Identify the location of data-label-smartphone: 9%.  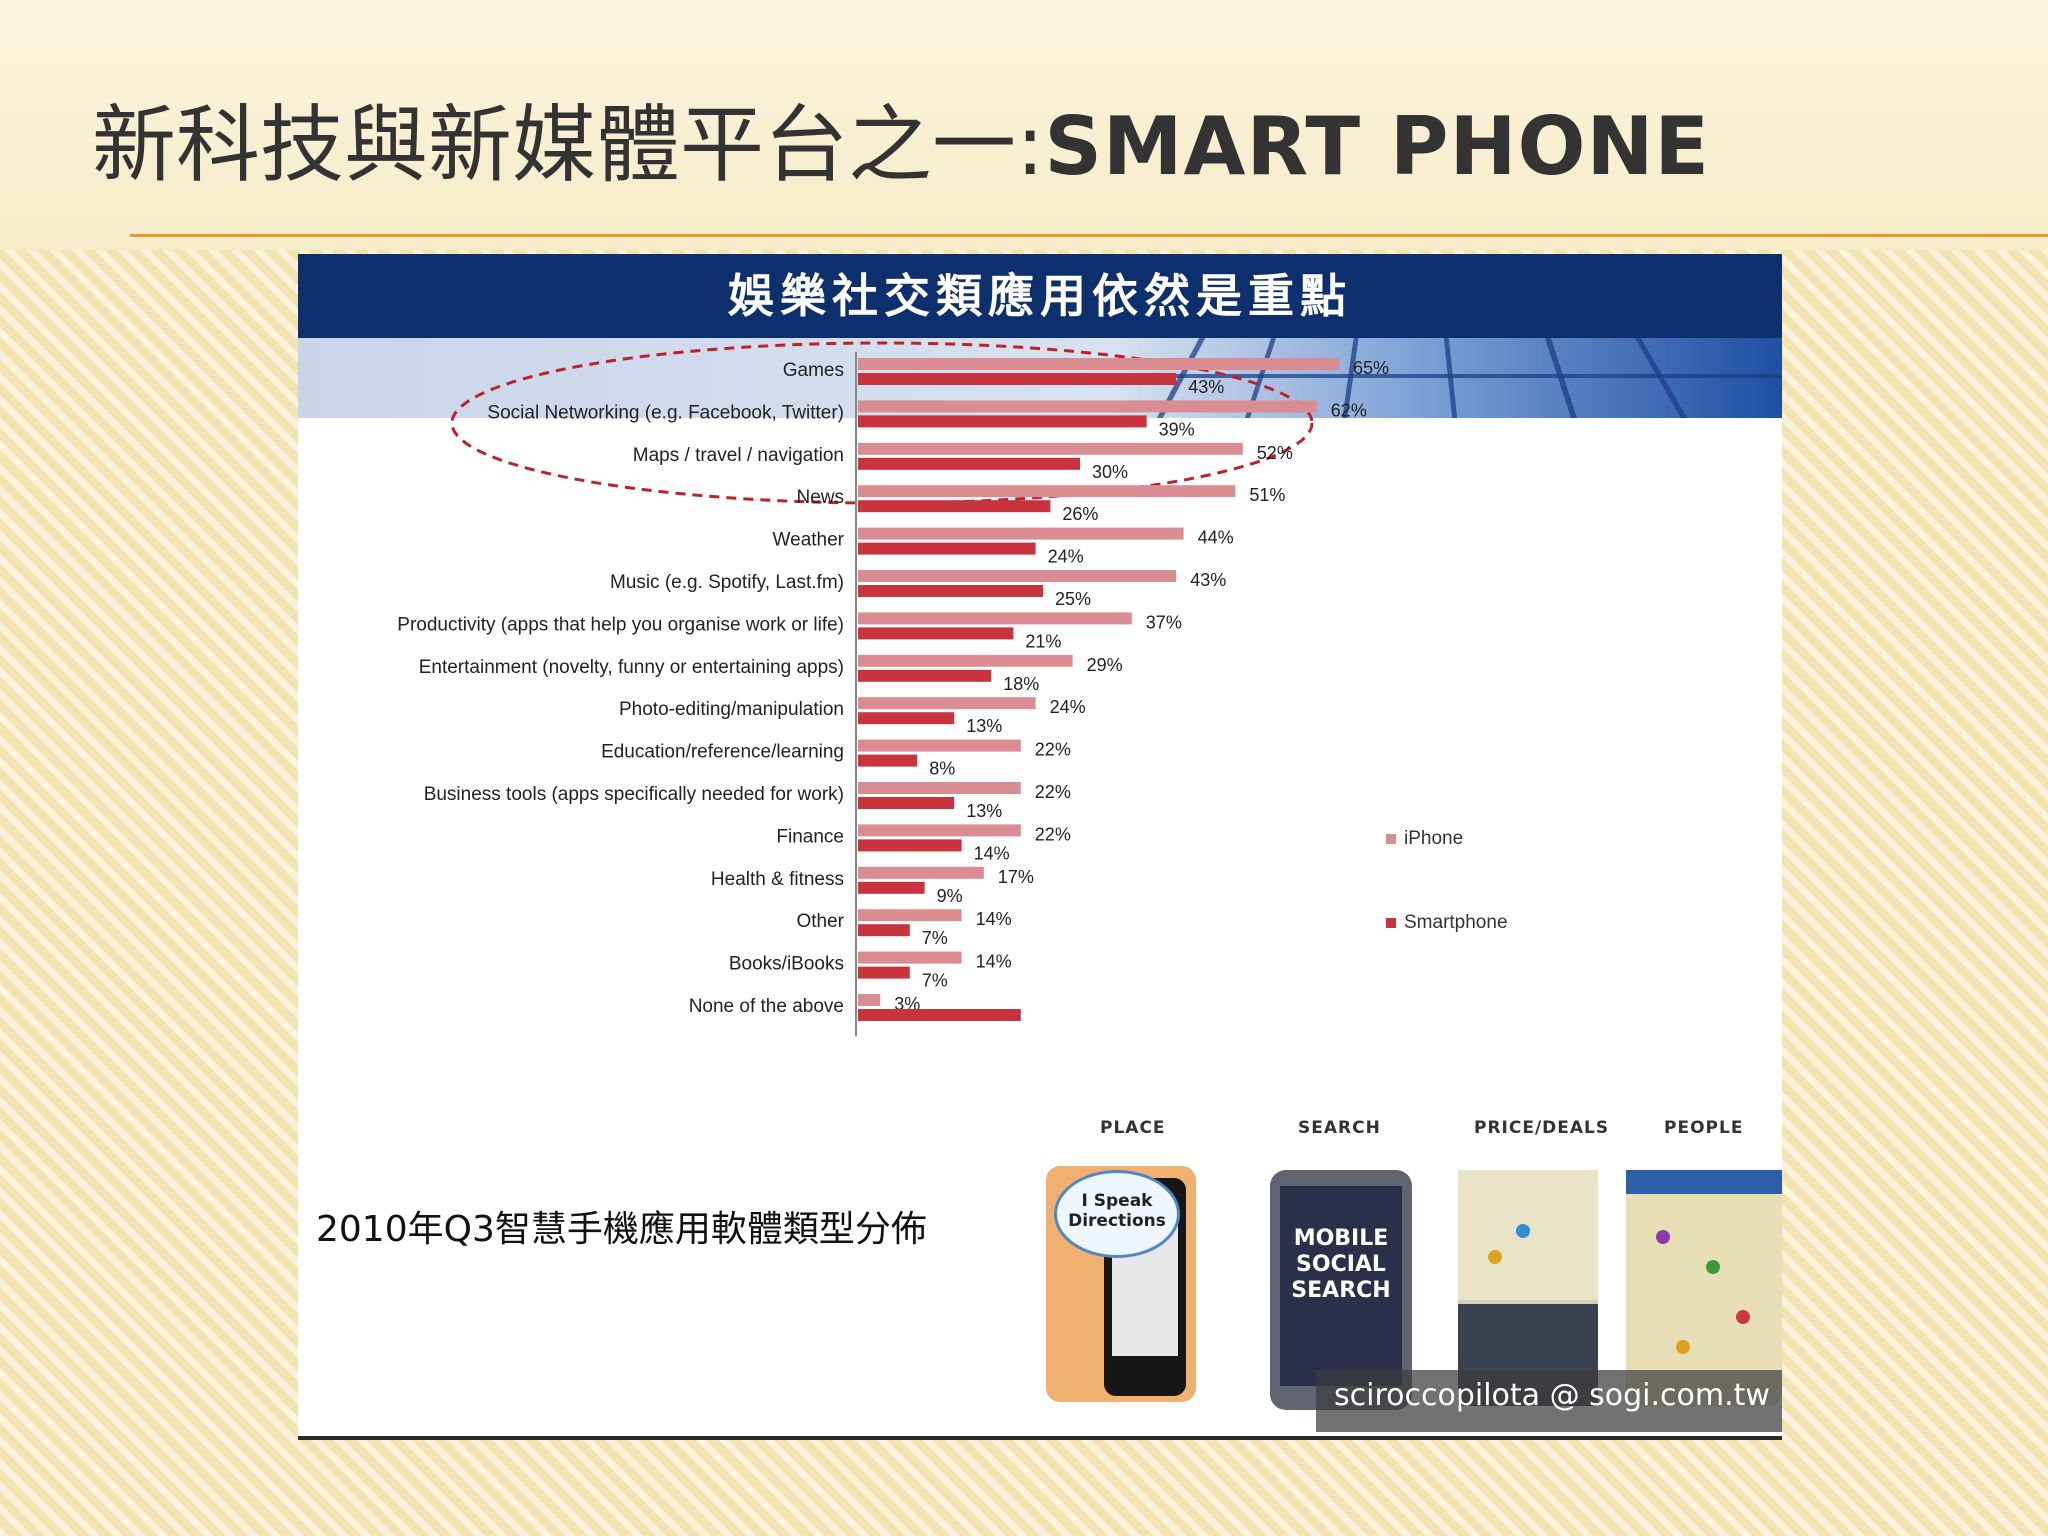
(950, 896).